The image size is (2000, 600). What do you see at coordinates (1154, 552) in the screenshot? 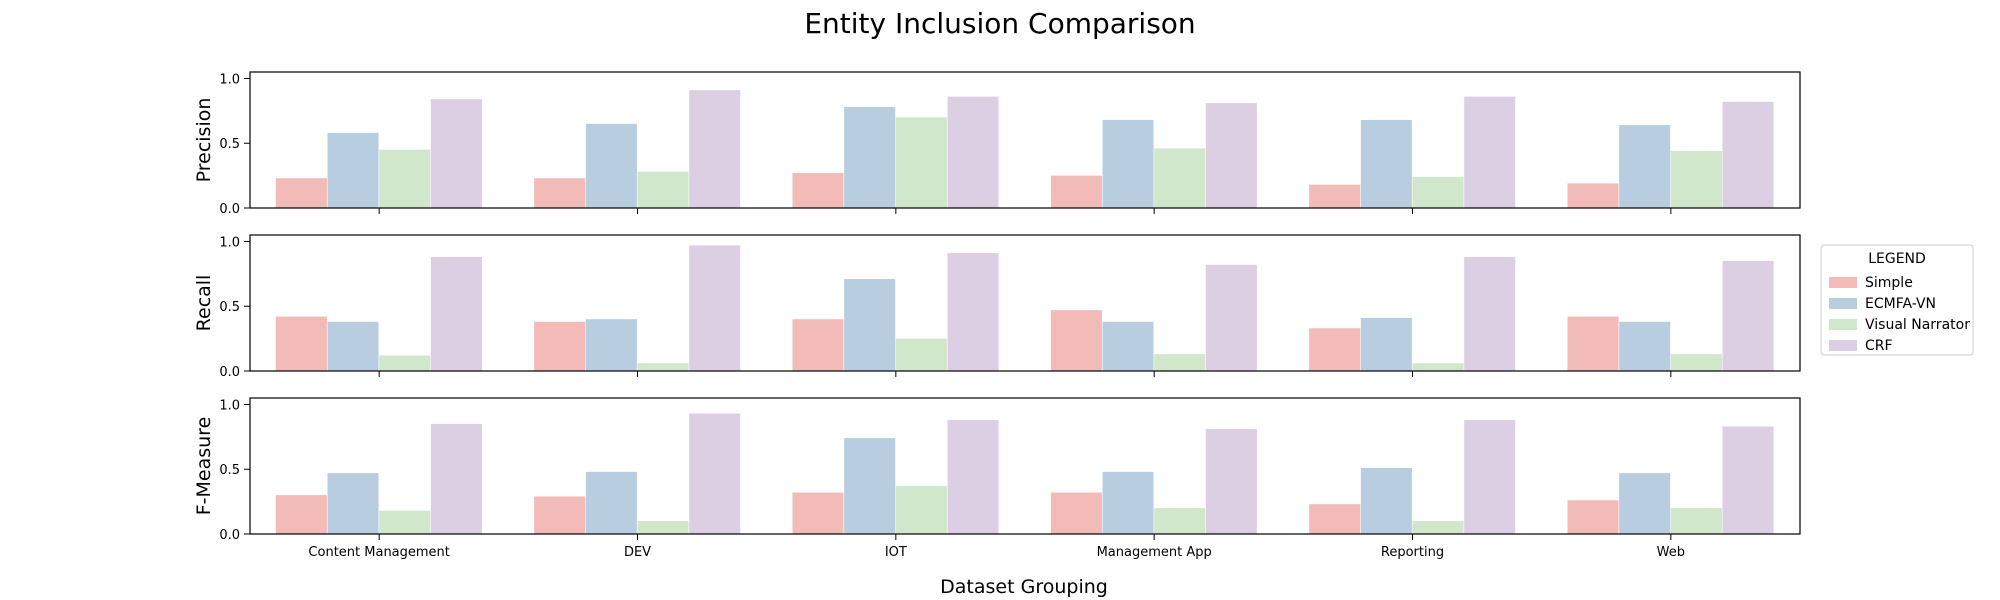
I see `x-tick-label: Management App` at bounding box center [1154, 552].